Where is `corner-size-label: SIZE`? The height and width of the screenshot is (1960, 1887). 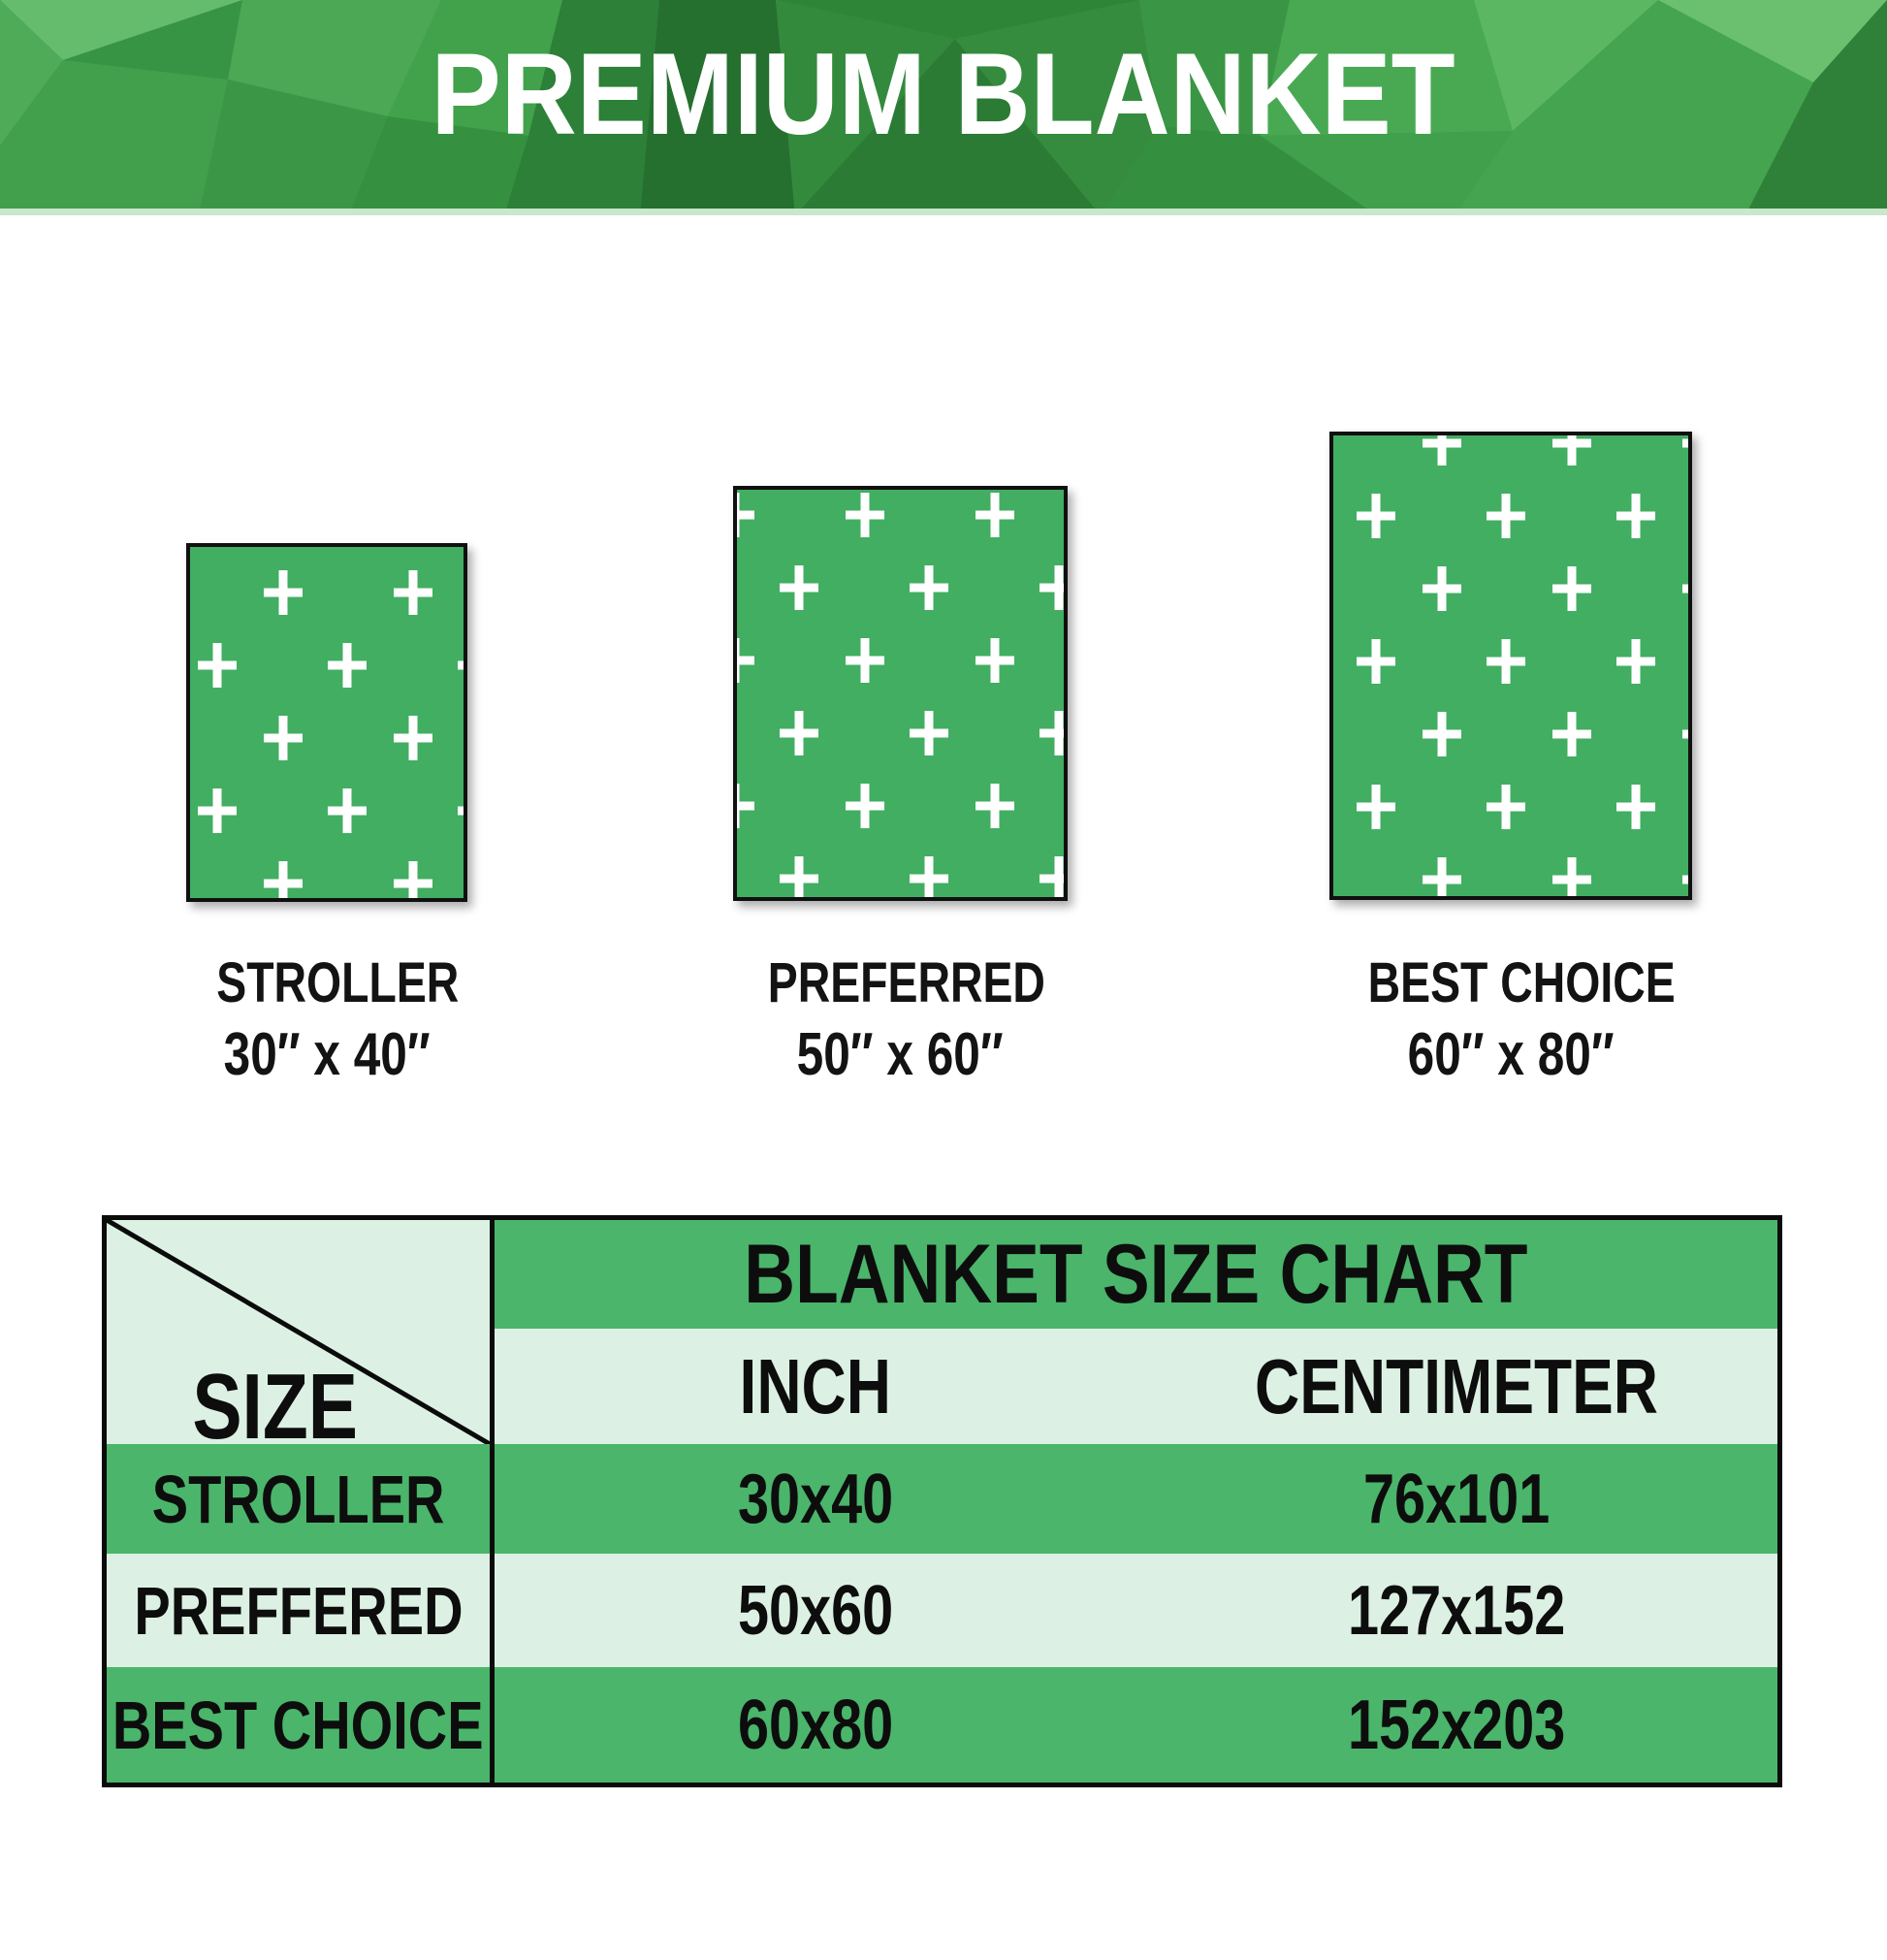 corner-size-label: SIZE is located at coordinates (275, 1400).